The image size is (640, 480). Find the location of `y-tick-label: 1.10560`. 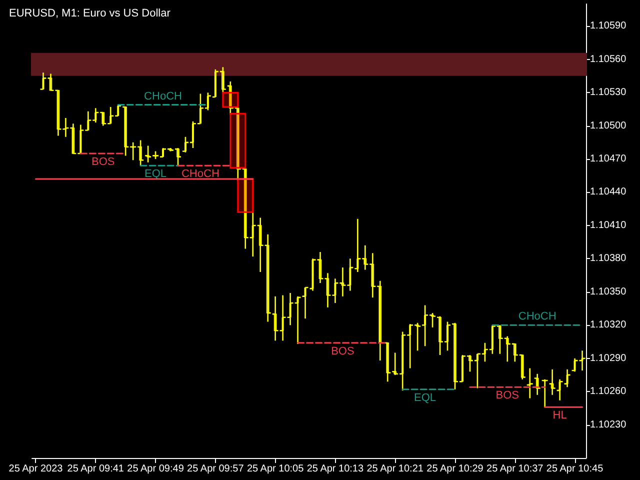

y-tick-label: 1.10560 is located at coordinates (608, 59).